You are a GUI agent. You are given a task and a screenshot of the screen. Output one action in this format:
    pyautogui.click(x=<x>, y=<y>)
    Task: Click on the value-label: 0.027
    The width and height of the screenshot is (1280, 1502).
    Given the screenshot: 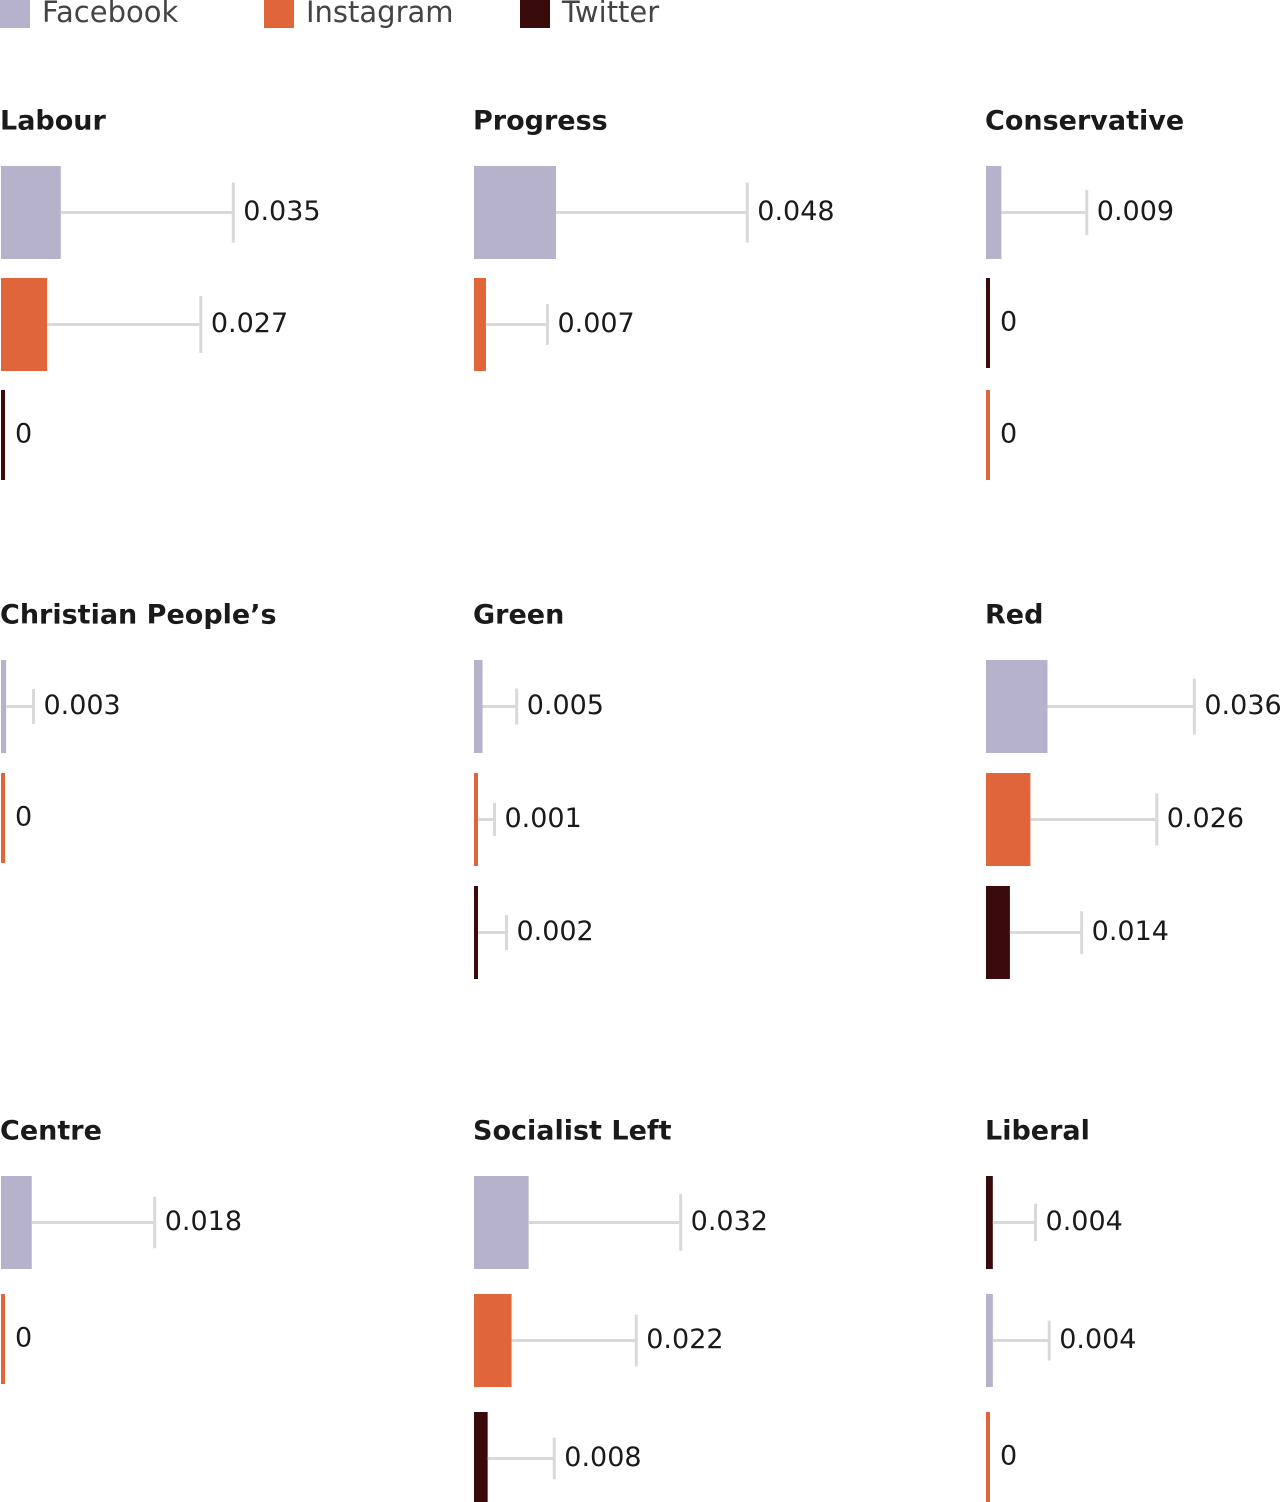 What is the action you would take?
    pyautogui.click(x=249, y=323)
    